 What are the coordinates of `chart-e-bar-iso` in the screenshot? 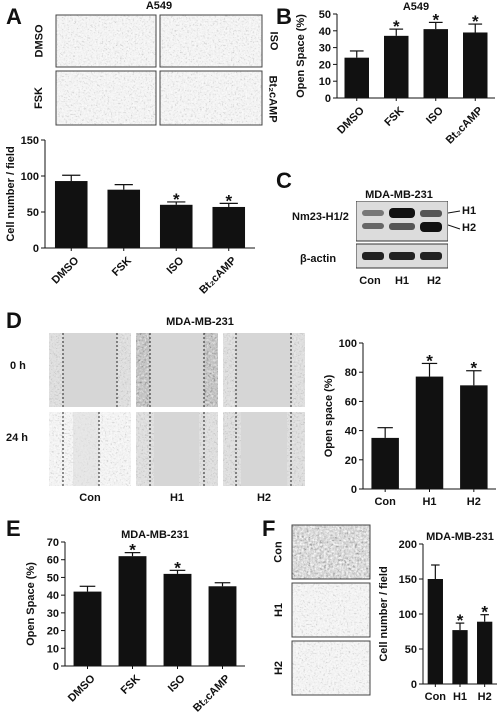 It's located at (177, 619).